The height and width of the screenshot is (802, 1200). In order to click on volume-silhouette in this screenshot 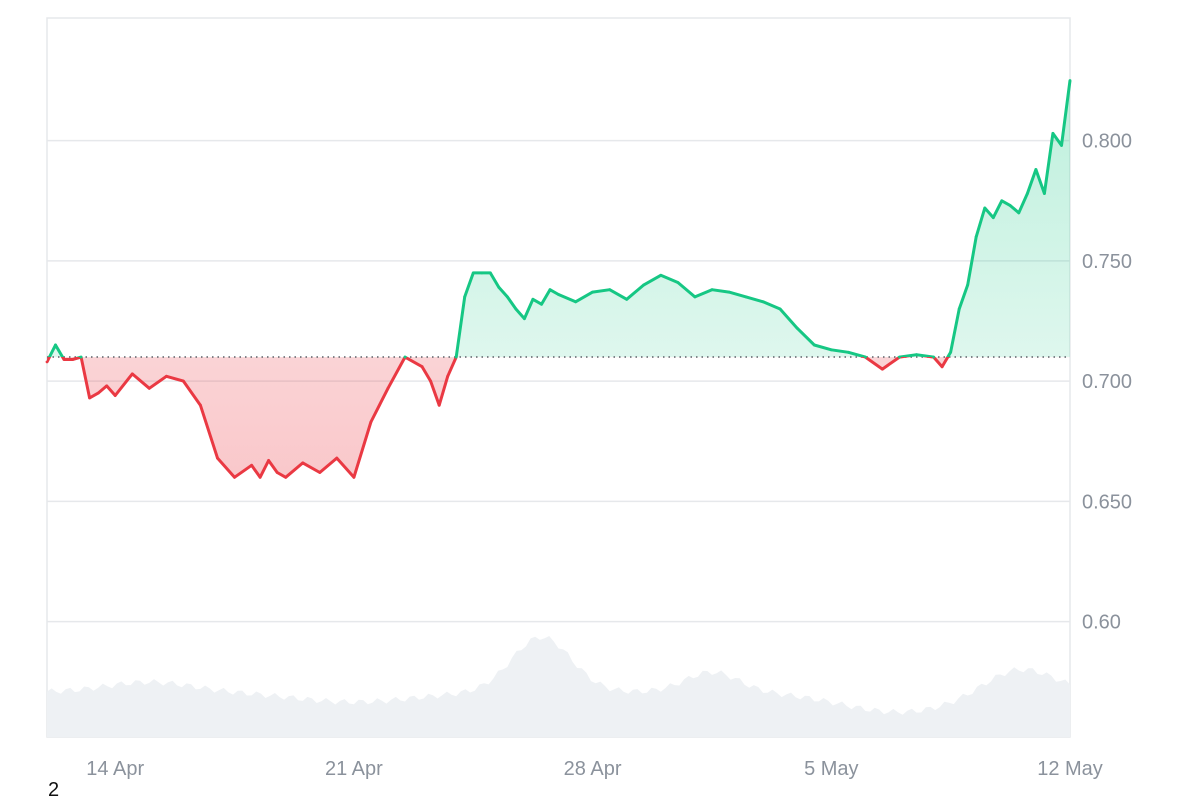, I will do `click(558, 686)`.